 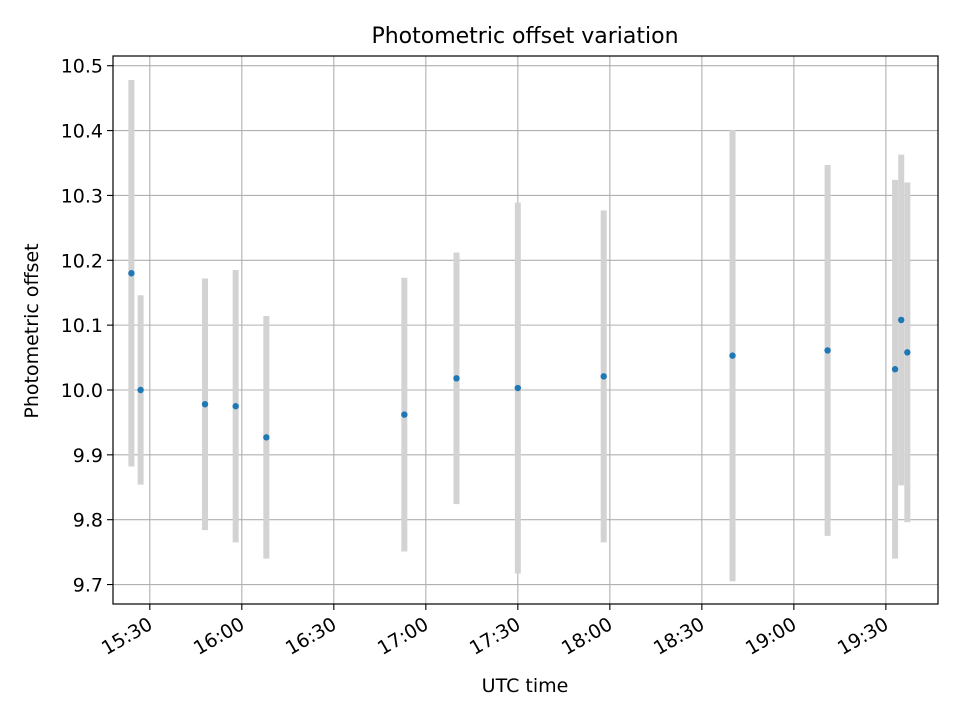 What do you see at coordinates (82, 196) in the screenshot?
I see `y-tick-label: 10.3` at bounding box center [82, 196].